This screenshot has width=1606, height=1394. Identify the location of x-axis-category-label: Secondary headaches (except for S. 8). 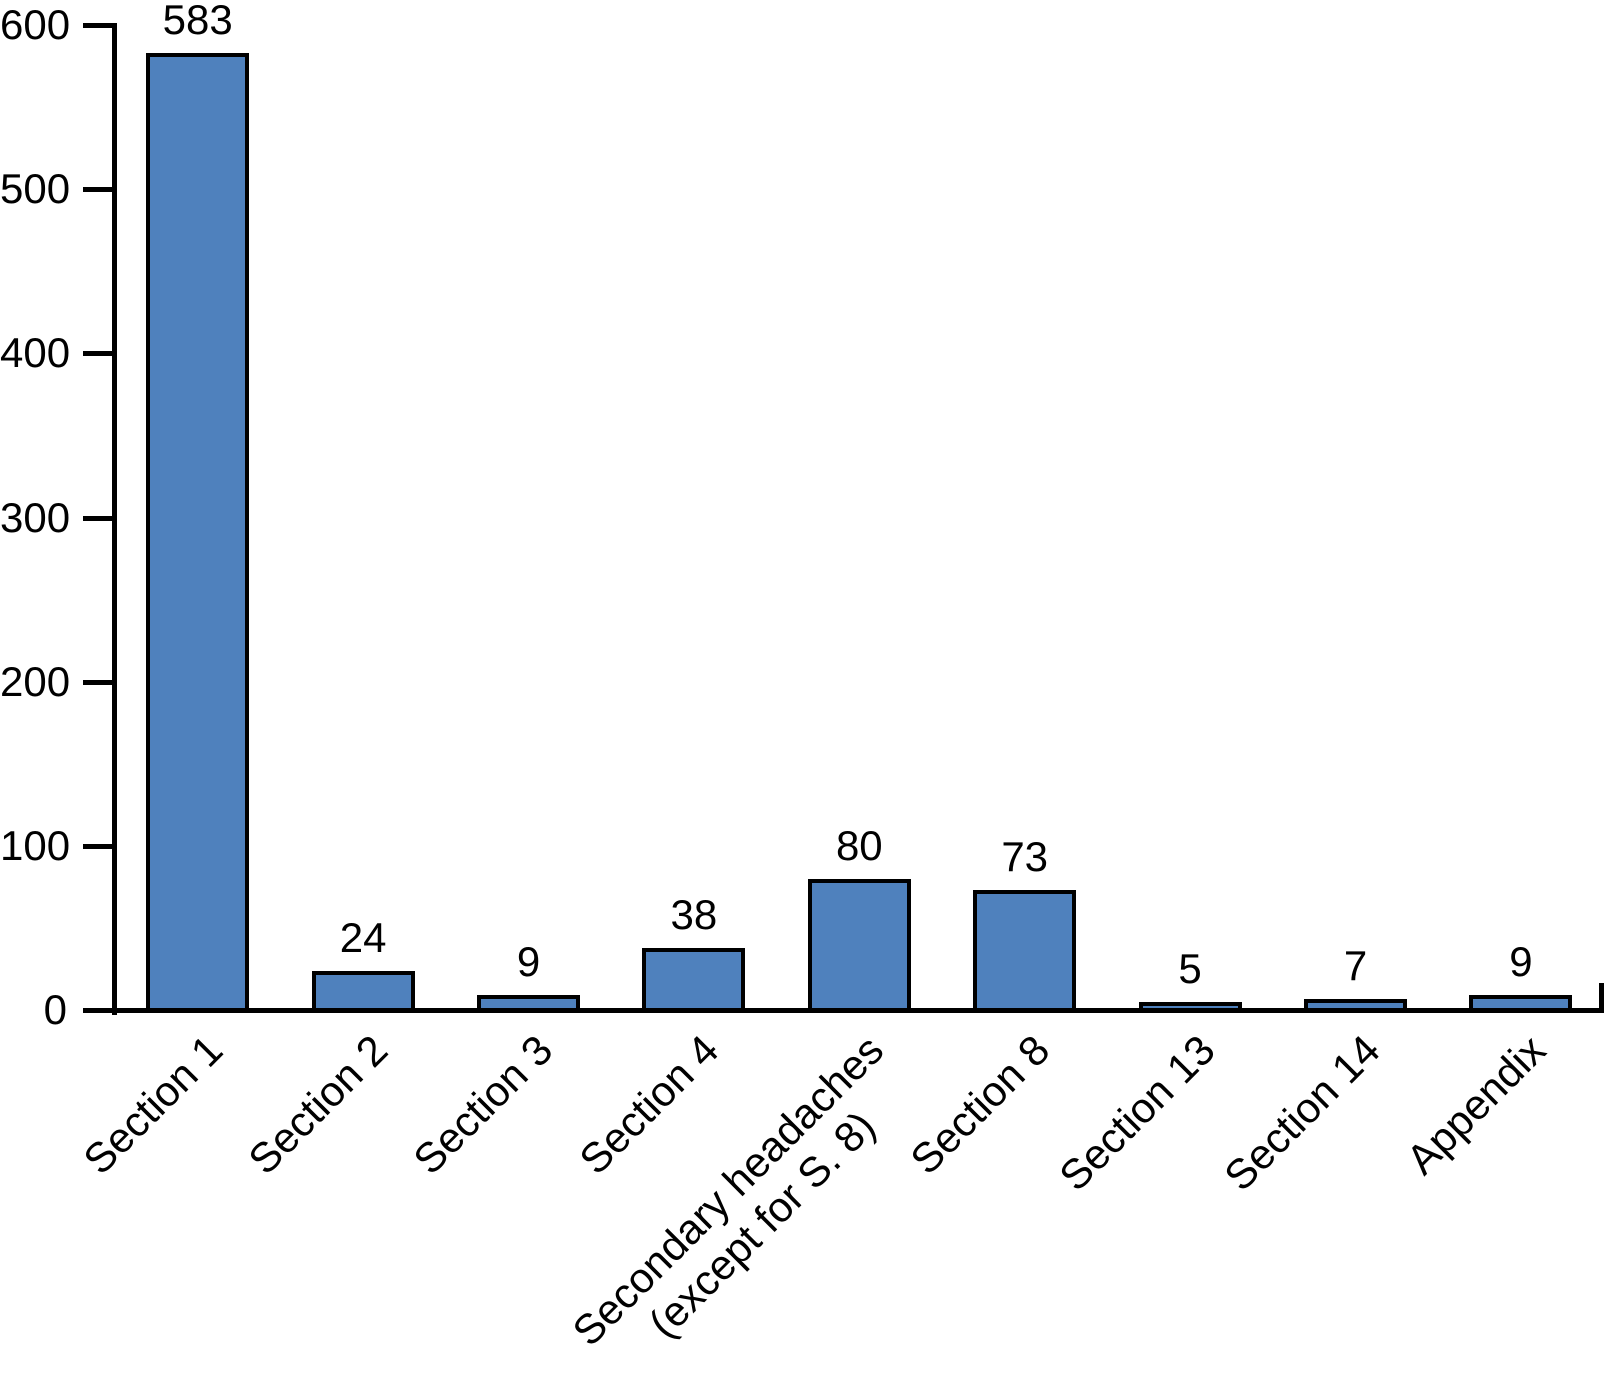
(745, 1207).